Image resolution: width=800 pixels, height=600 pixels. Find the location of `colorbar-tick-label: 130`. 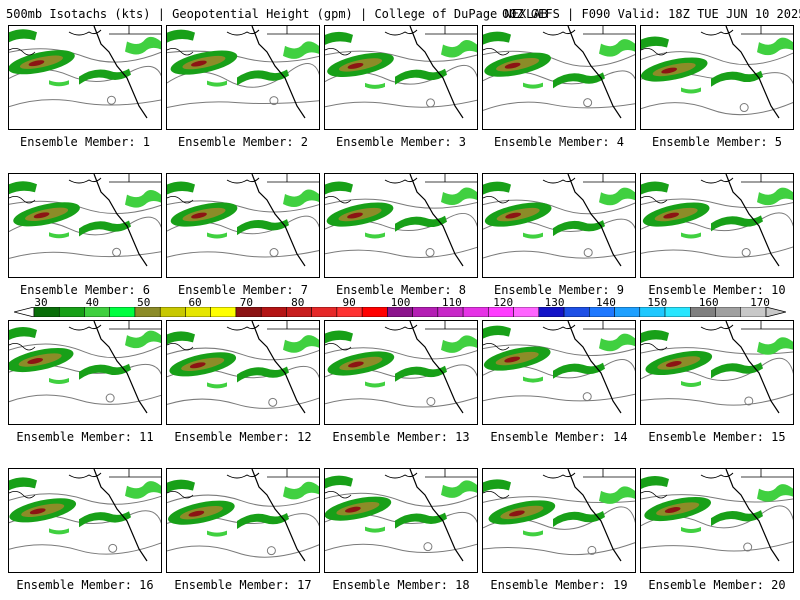

colorbar-tick-label: 130 is located at coordinates (554, 302).